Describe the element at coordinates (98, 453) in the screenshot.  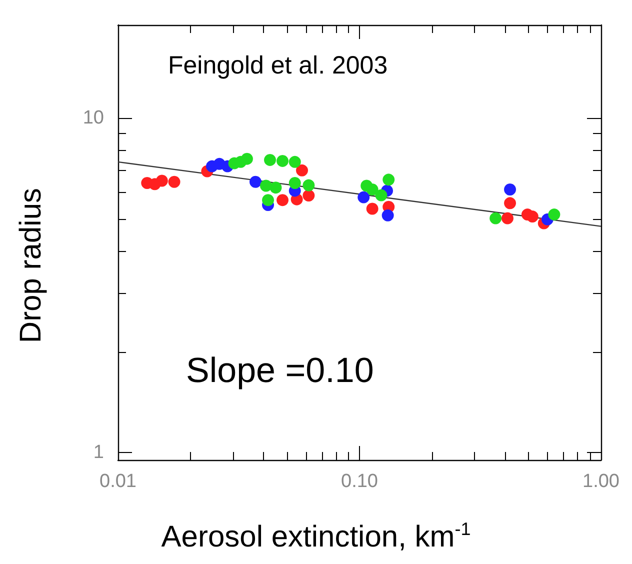
I see `y-tick-label: 1` at that location.